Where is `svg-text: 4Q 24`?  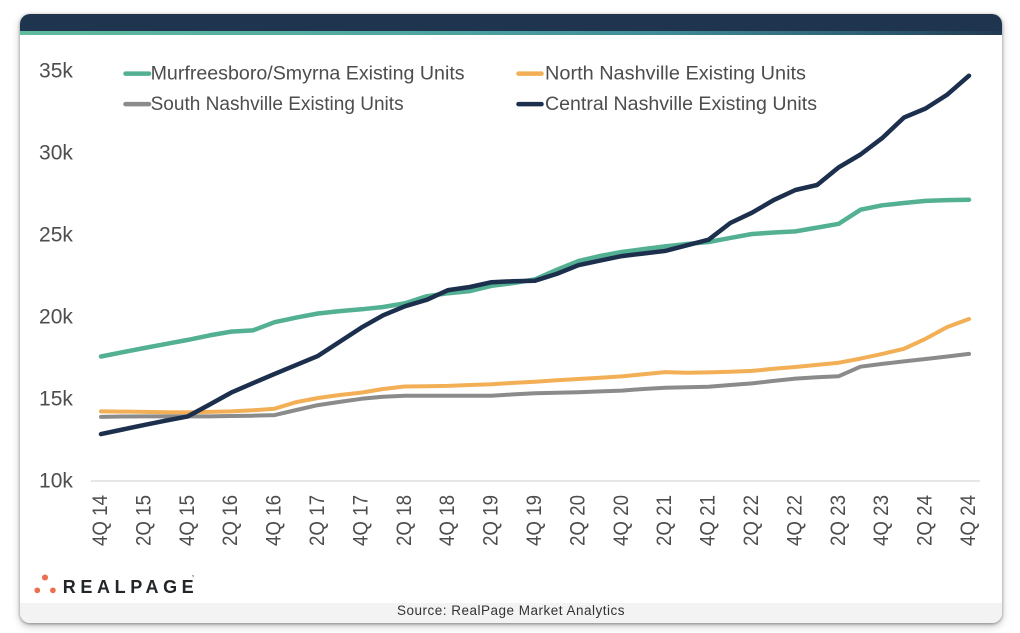
svg-text: 4Q 24 is located at coordinates (968, 520).